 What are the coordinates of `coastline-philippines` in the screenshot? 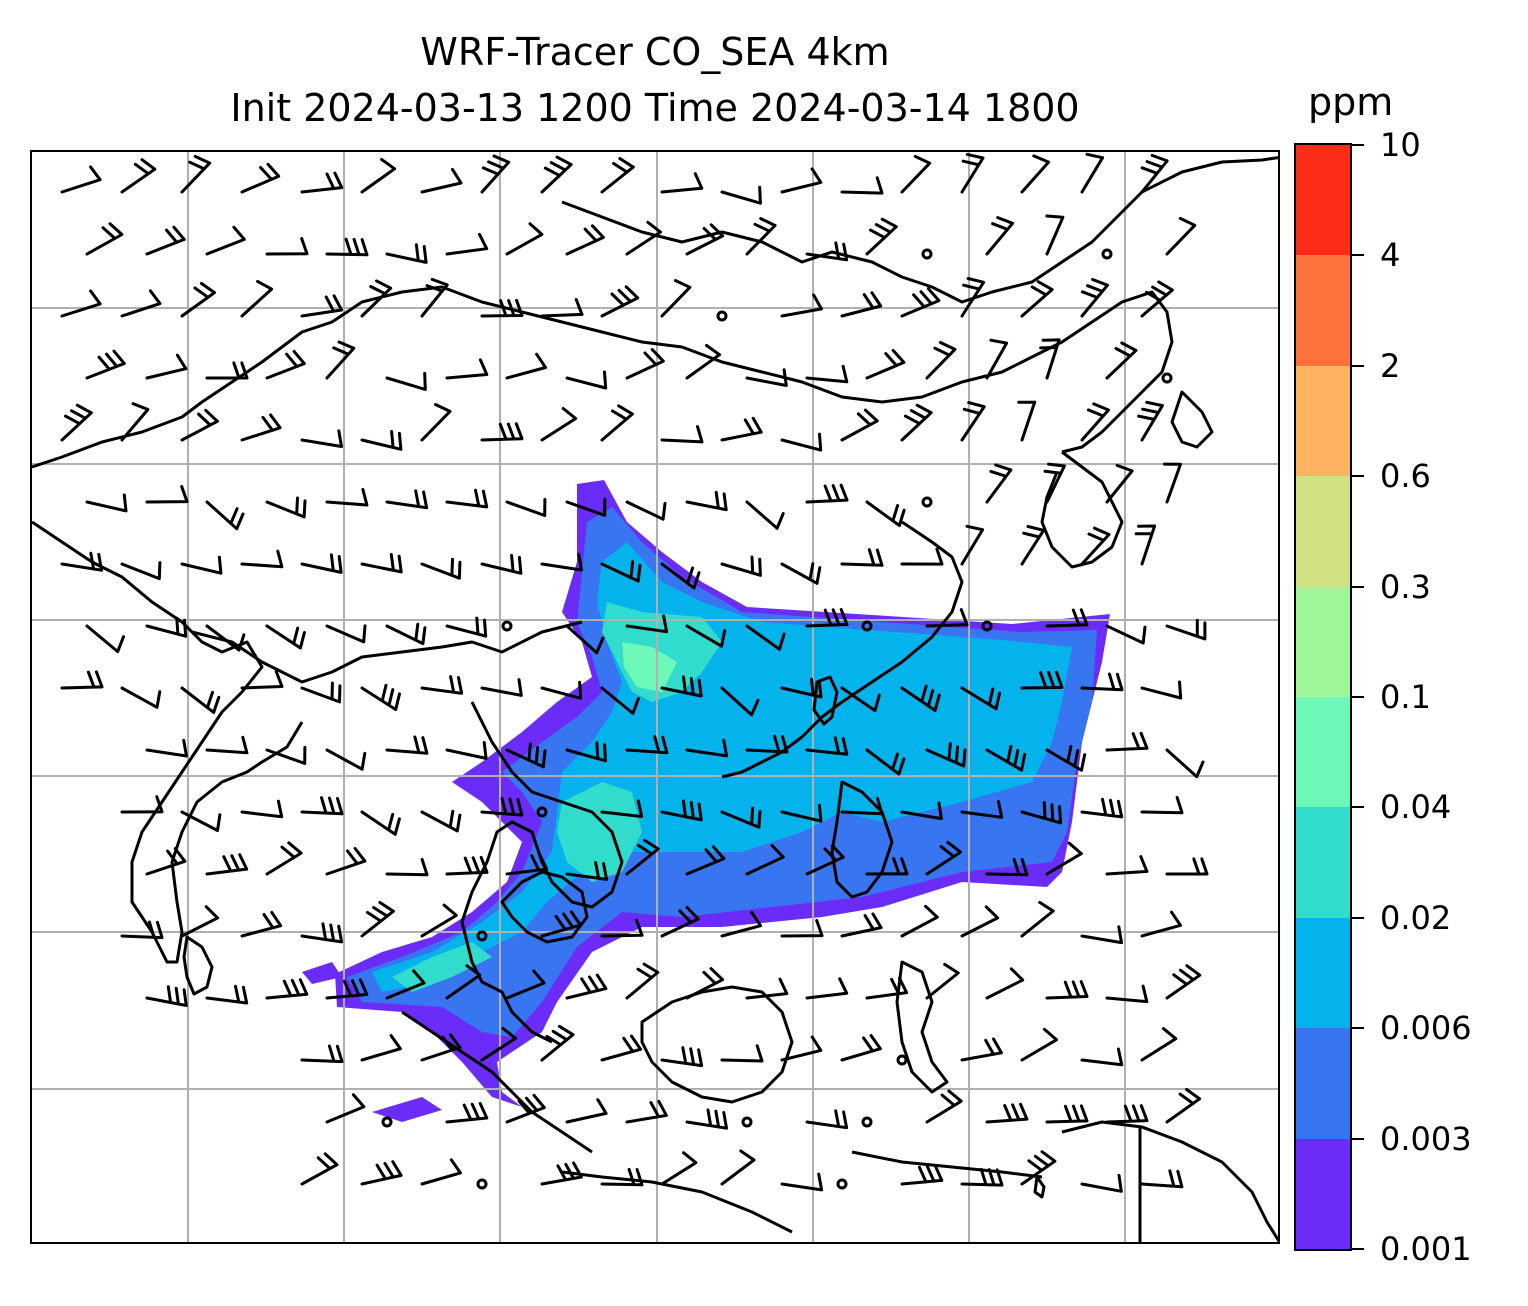 It's located at (862, 839).